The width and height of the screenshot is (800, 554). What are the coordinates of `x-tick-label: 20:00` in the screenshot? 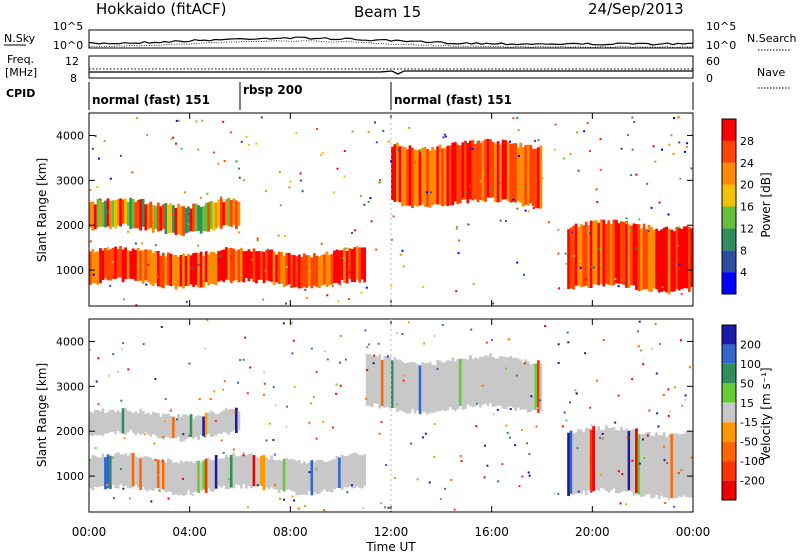 It's located at (592, 532).